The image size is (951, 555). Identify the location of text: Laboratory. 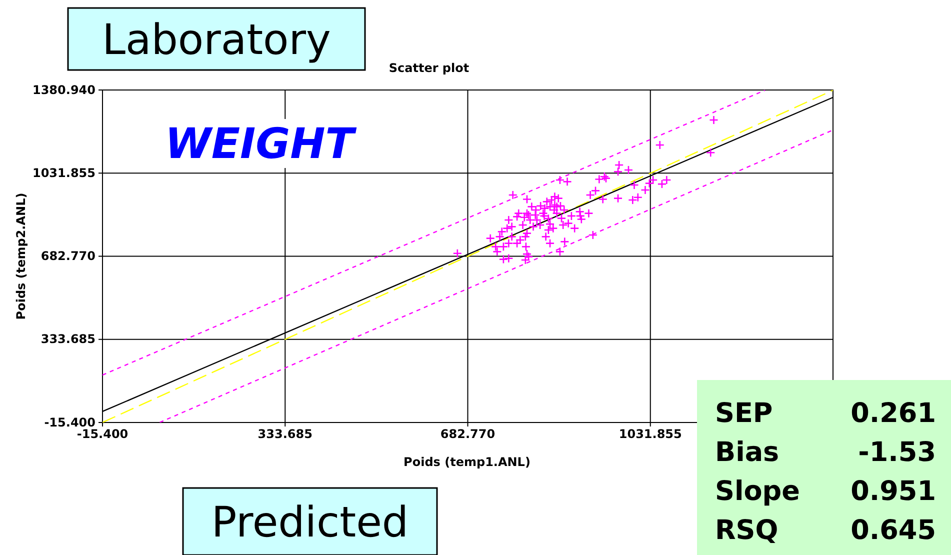
(216, 39).